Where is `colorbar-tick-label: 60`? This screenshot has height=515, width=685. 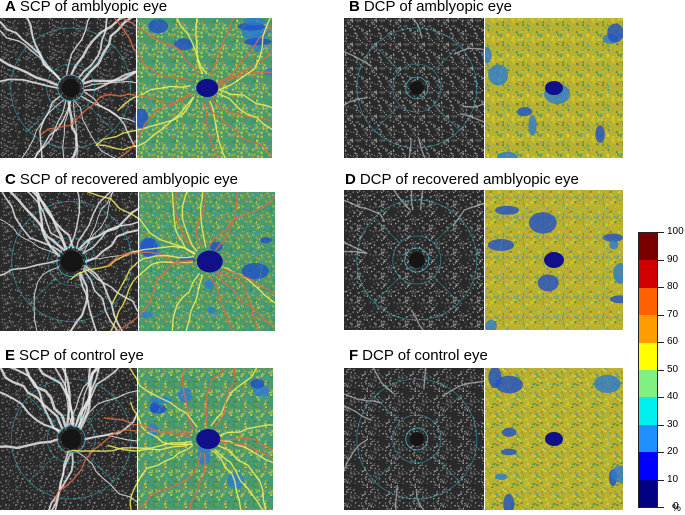
colorbar-tick-label: 60 is located at coordinates (673, 341).